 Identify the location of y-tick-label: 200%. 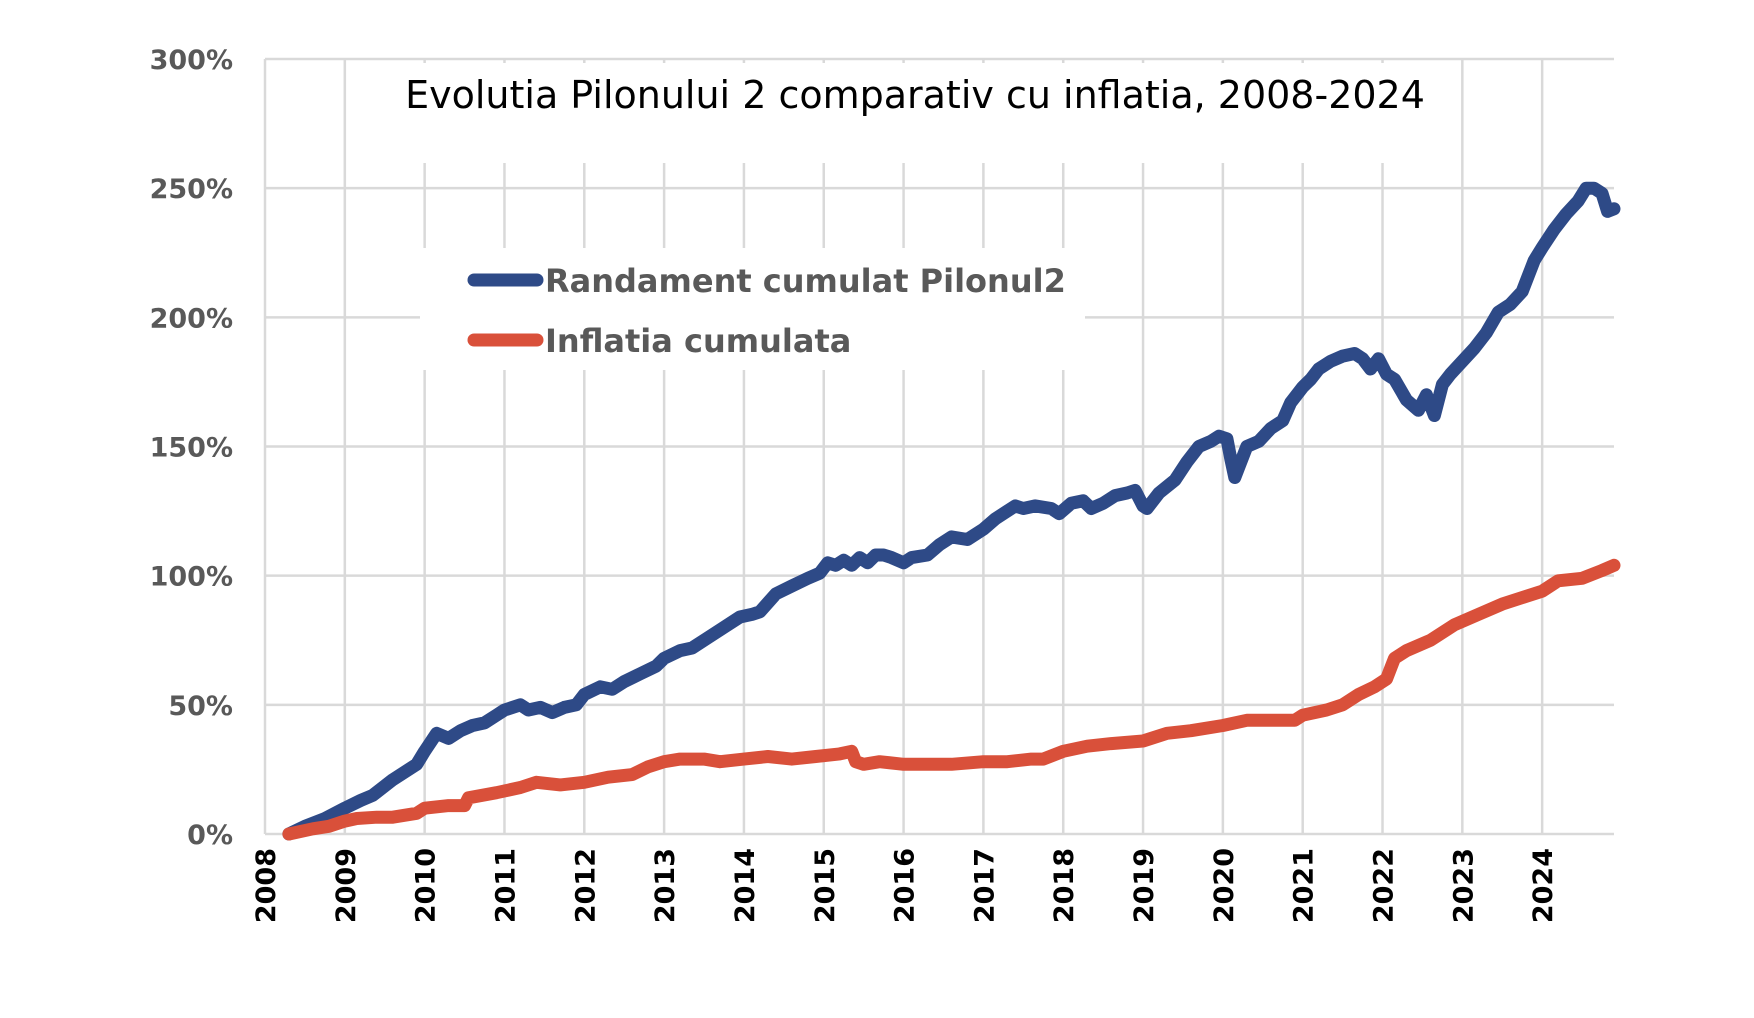
(191, 318).